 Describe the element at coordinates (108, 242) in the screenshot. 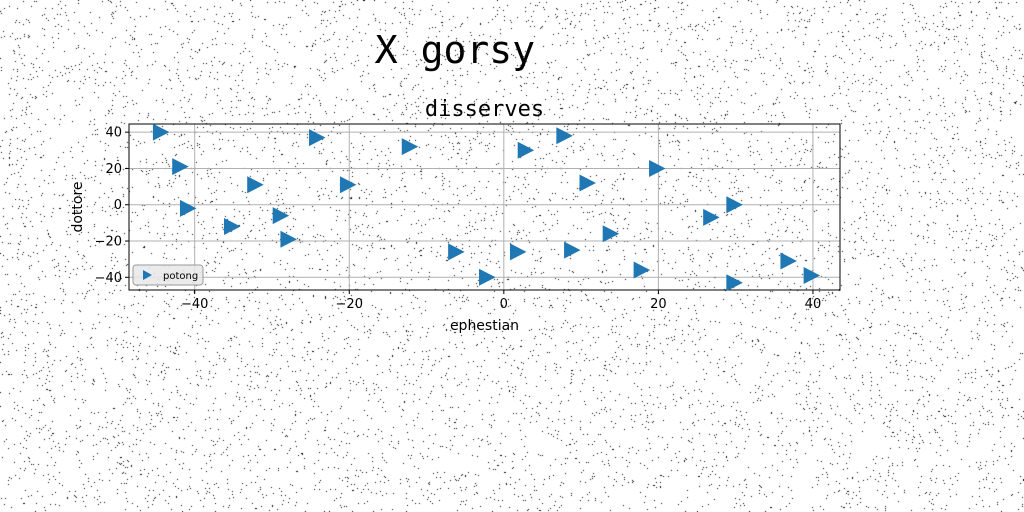

I see `y-tick-label: −20` at that location.